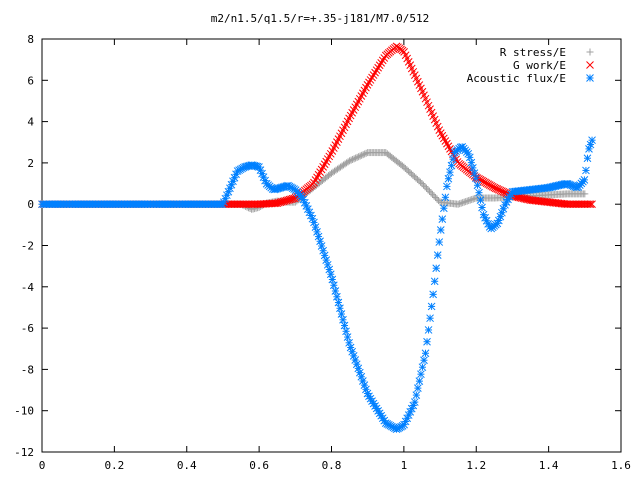  What do you see at coordinates (590, 52) in the screenshot?
I see `legend-marker` at bounding box center [590, 52].